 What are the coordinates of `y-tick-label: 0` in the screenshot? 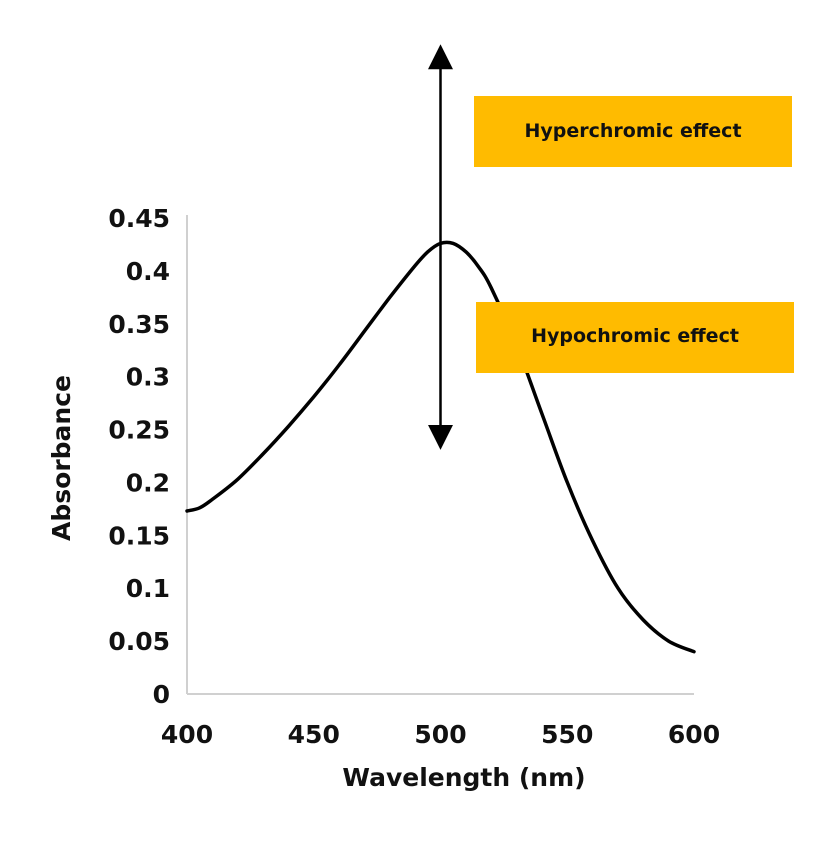 It's located at (161, 694).